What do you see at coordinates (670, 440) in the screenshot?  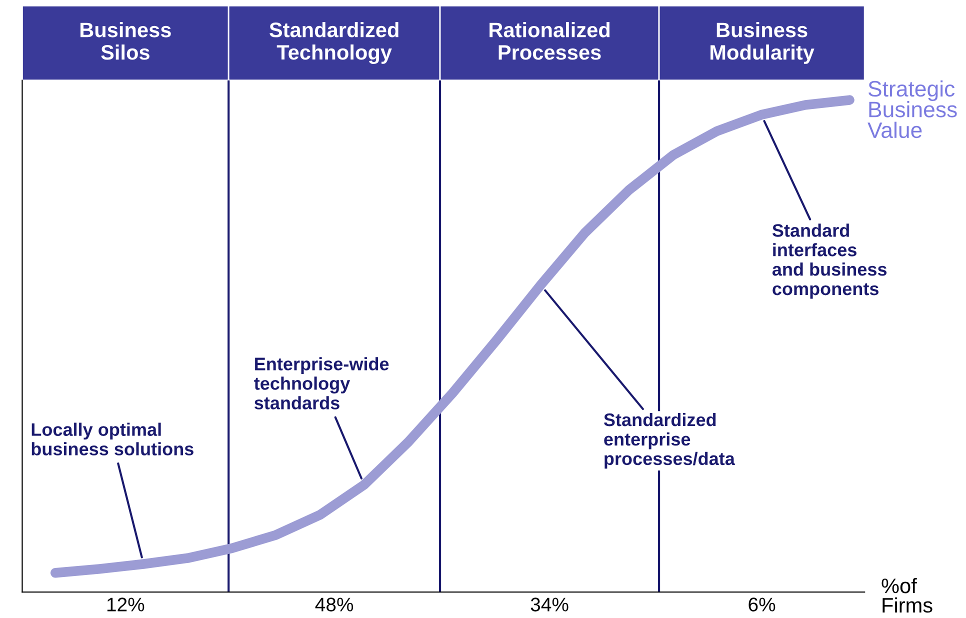 I see `annotation: Standardized enterprise processes/data` at bounding box center [670, 440].